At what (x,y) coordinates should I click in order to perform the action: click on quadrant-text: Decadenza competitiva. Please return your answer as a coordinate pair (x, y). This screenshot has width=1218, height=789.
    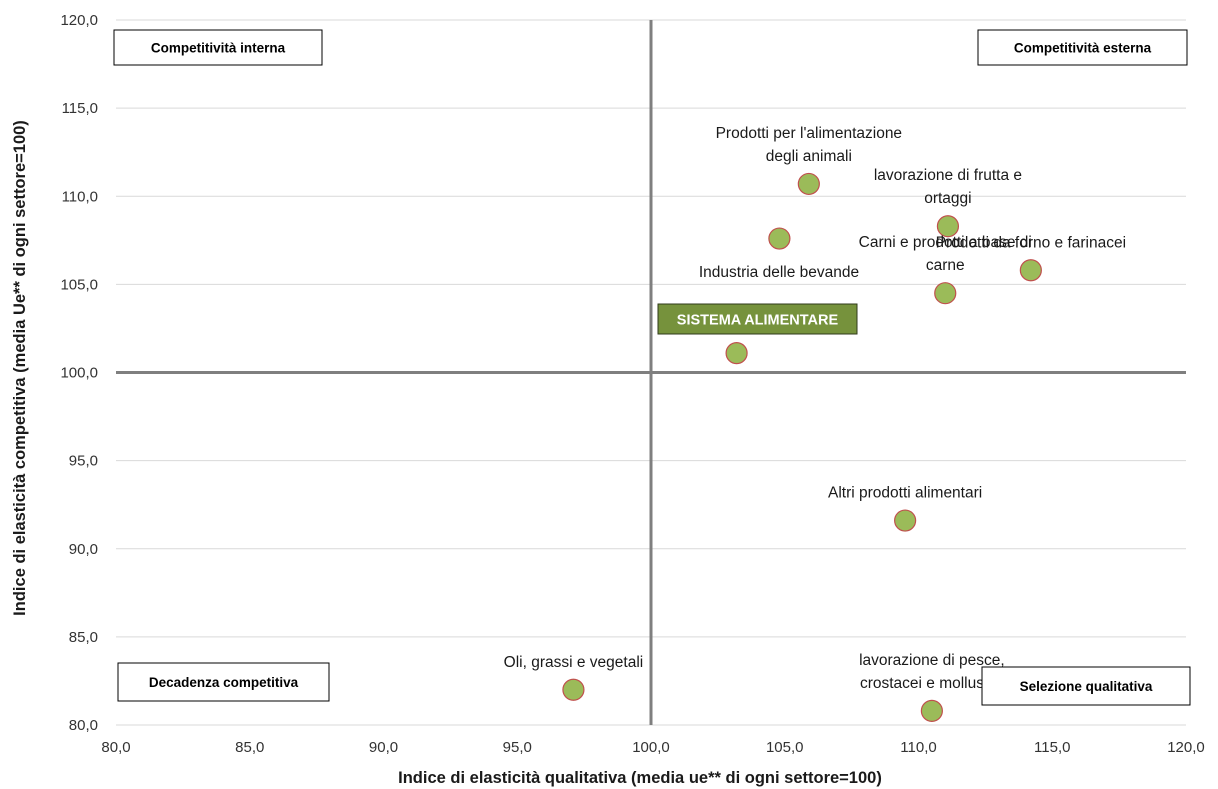
    Looking at the image, I should click on (224, 682).